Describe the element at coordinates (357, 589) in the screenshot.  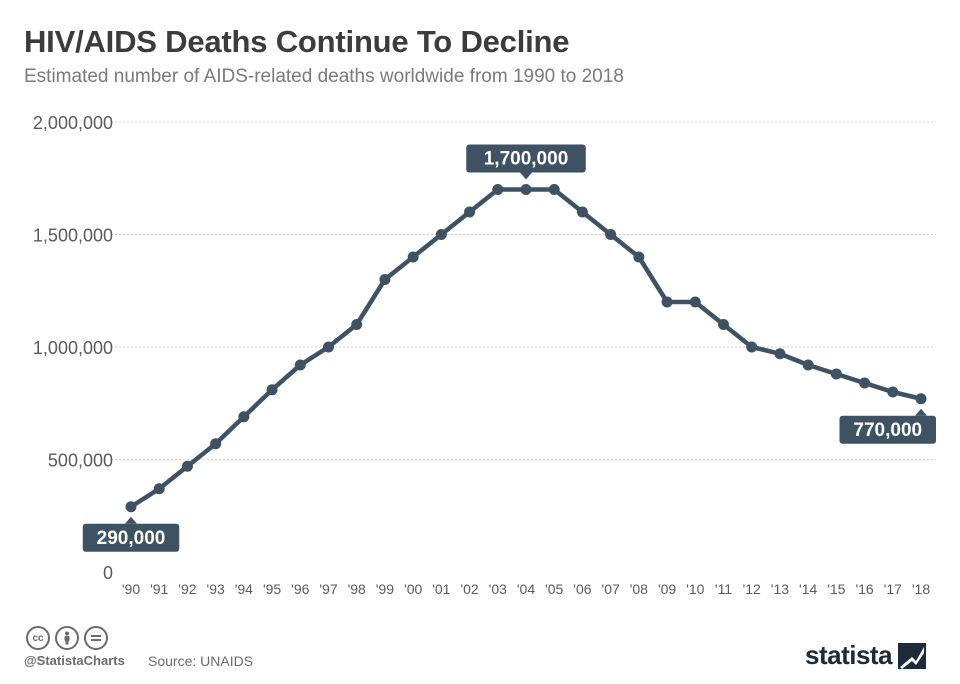
I see `x-tick-label: '98` at that location.